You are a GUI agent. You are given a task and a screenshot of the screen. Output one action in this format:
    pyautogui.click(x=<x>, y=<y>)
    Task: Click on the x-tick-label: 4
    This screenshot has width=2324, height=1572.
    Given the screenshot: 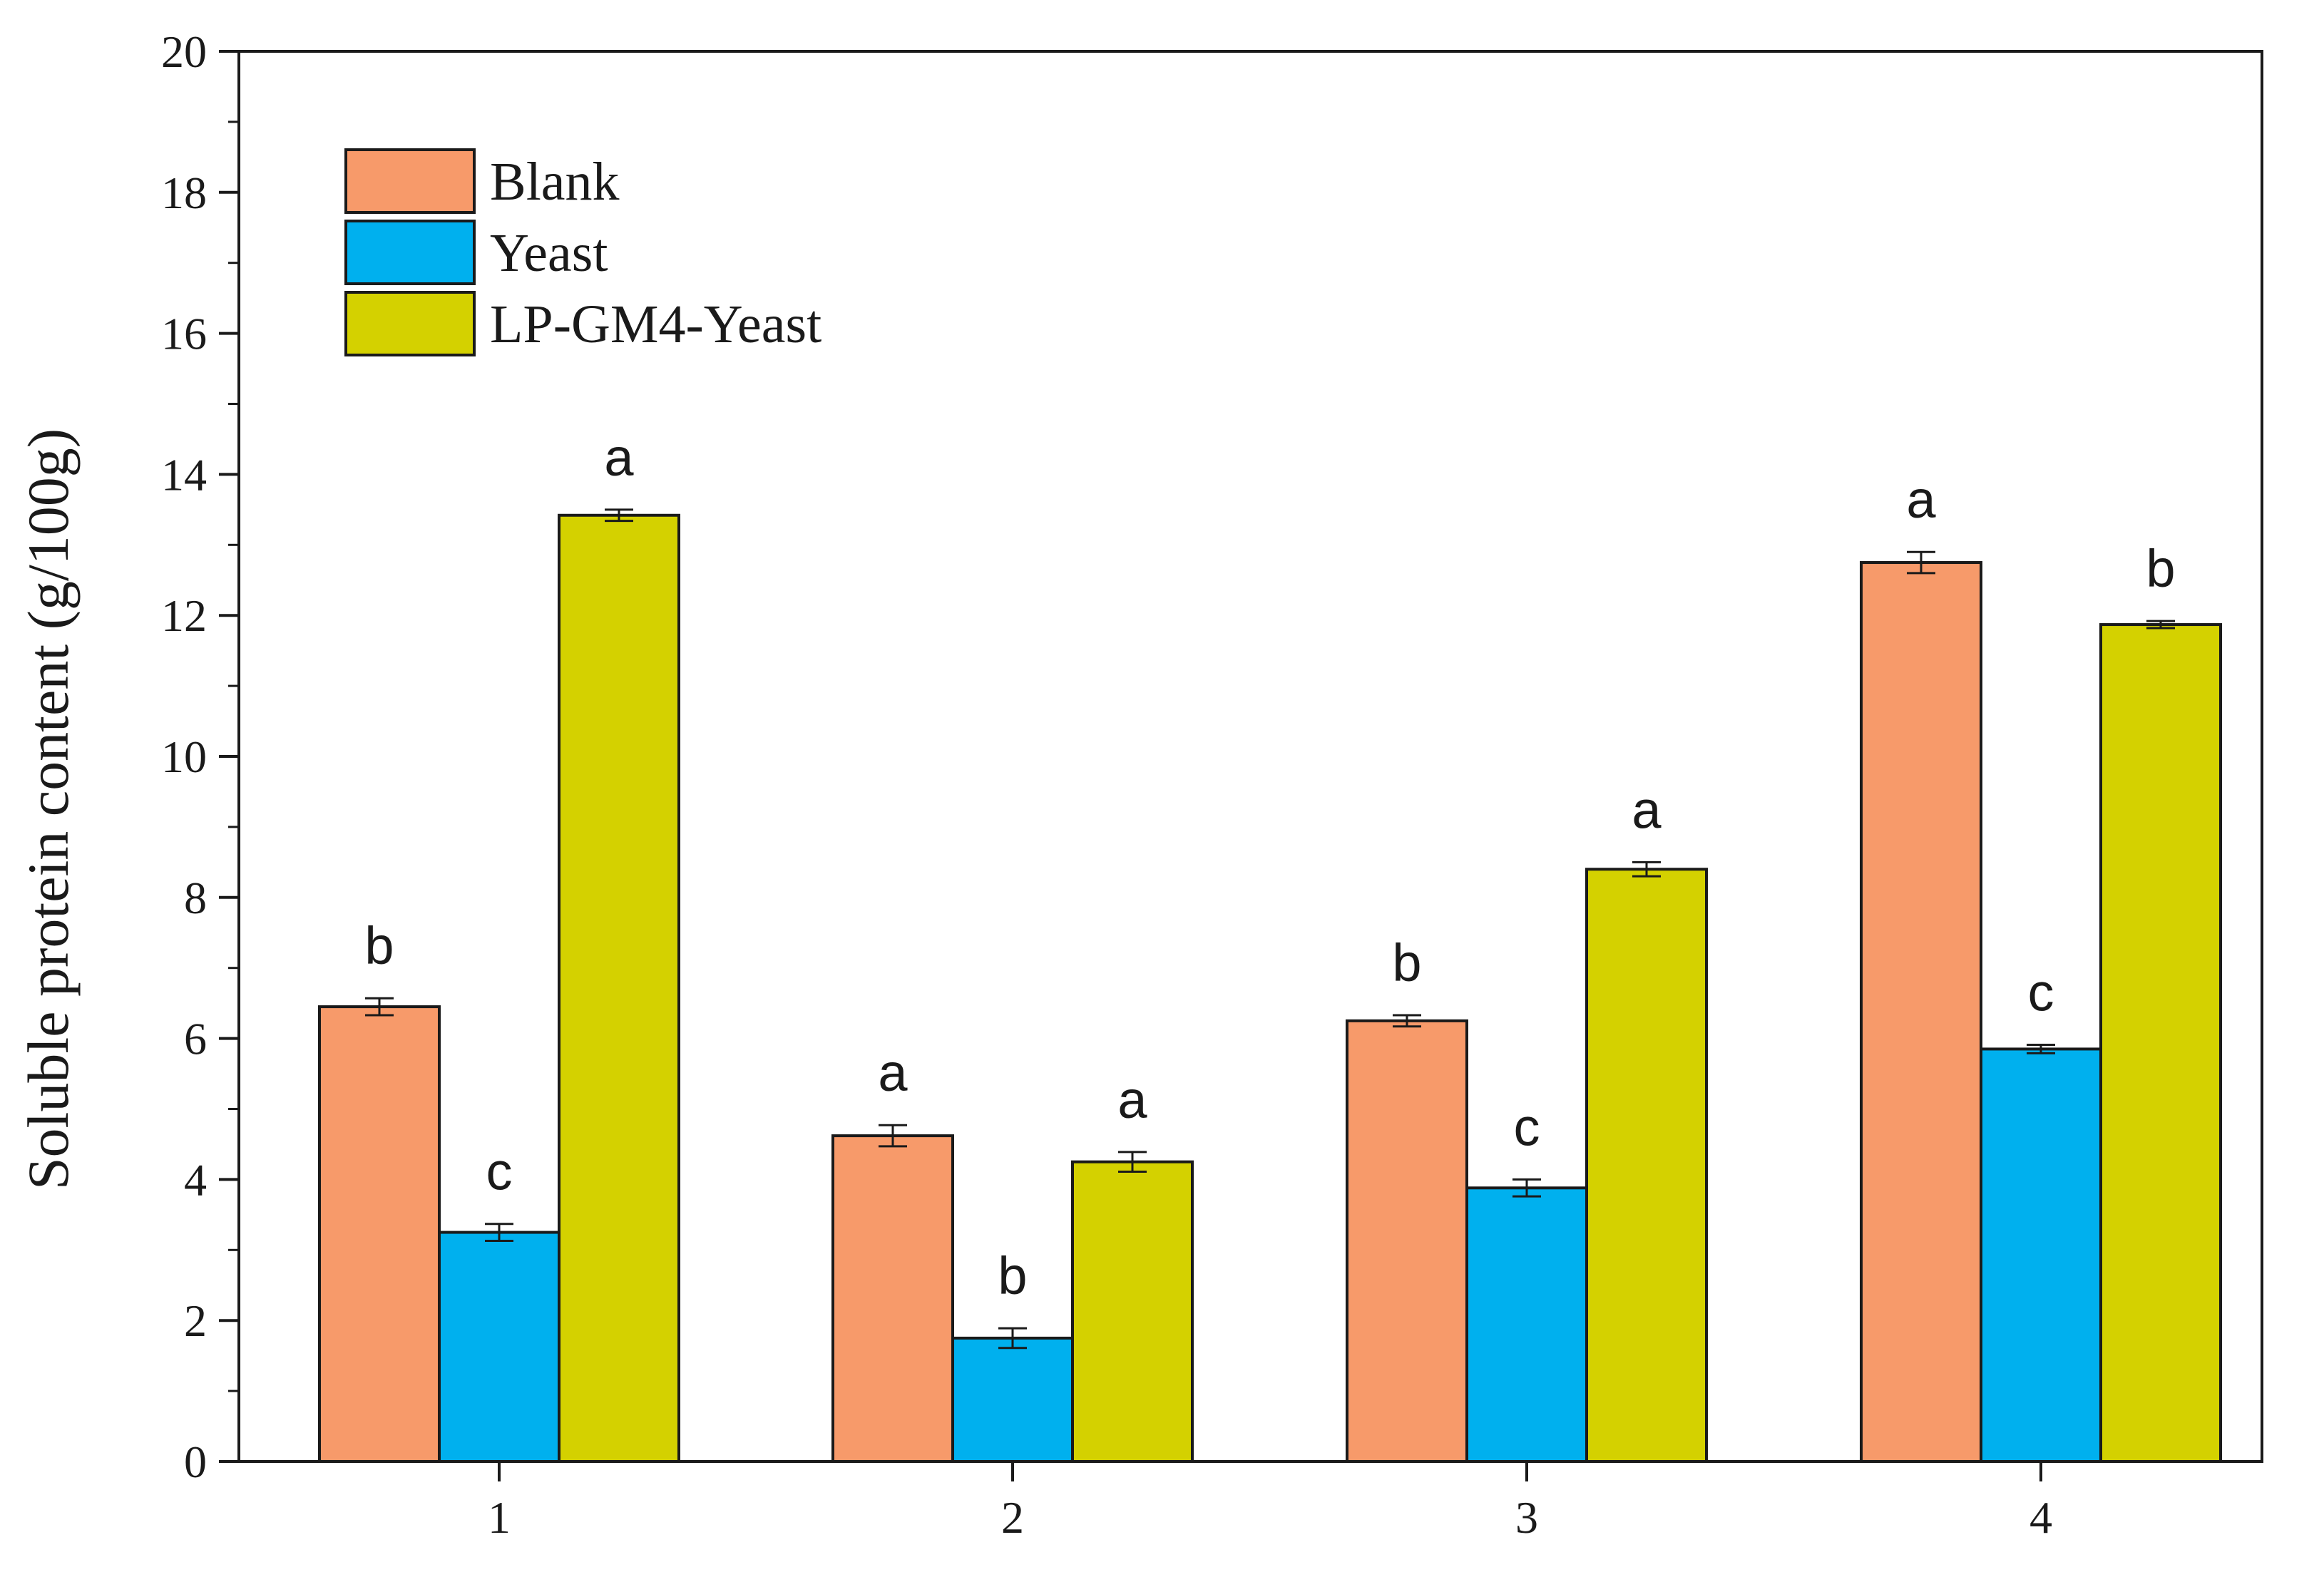 What is the action you would take?
    pyautogui.click(x=2040, y=1517)
    